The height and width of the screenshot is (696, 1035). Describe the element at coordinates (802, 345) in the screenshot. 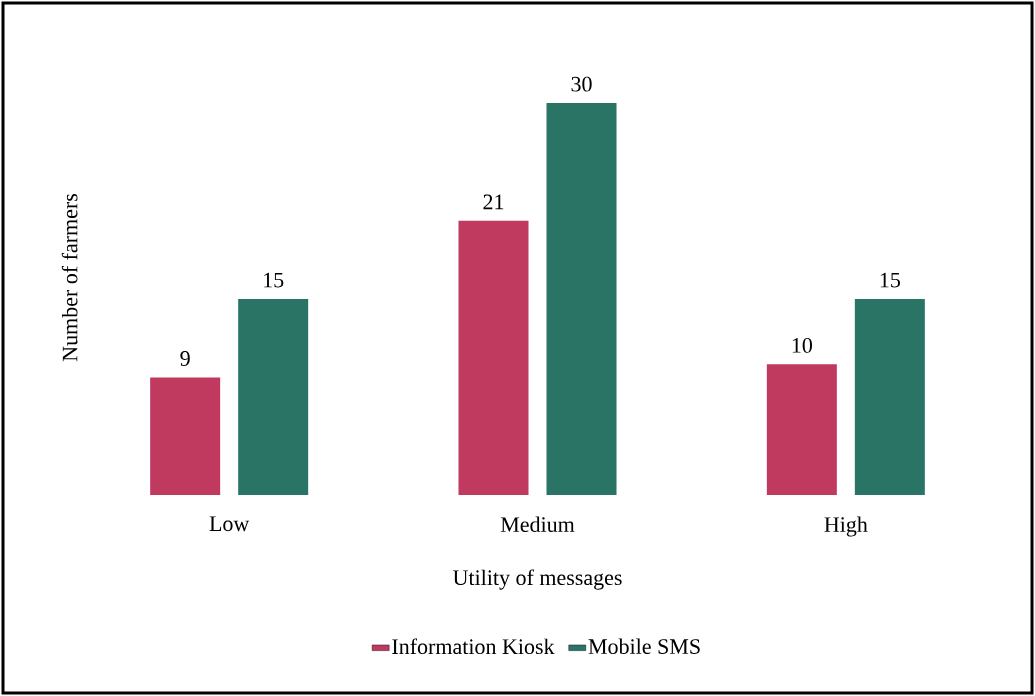

I see `data-label: 10` at that location.